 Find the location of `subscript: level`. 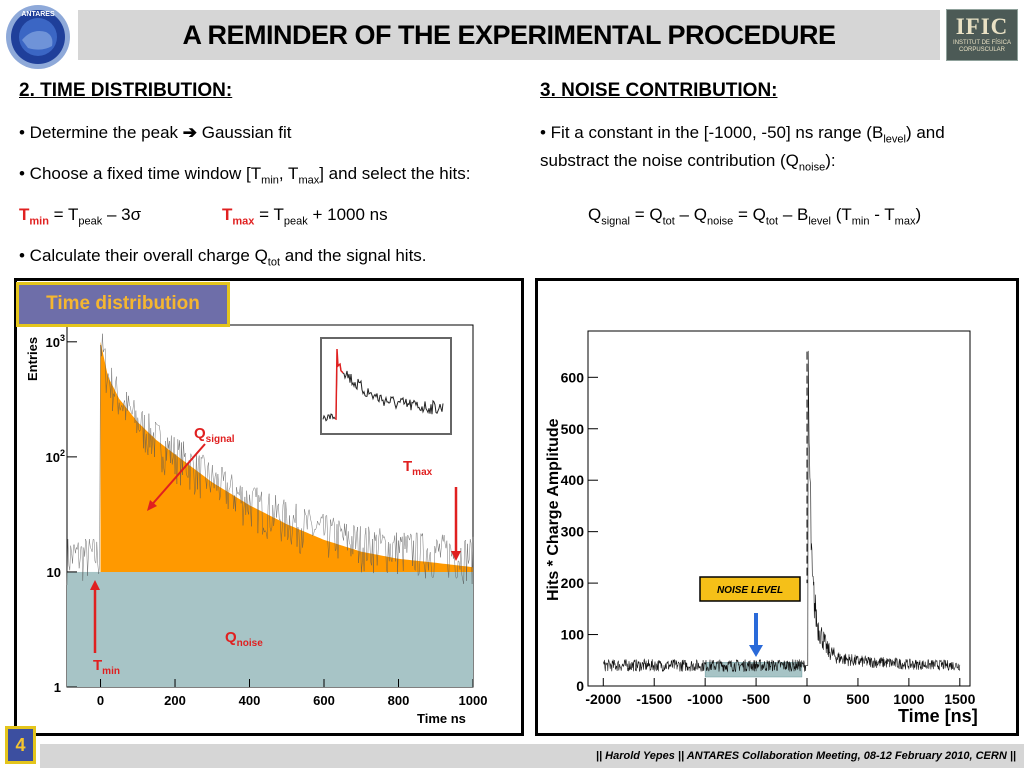

subscript: level is located at coordinates (894, 139).